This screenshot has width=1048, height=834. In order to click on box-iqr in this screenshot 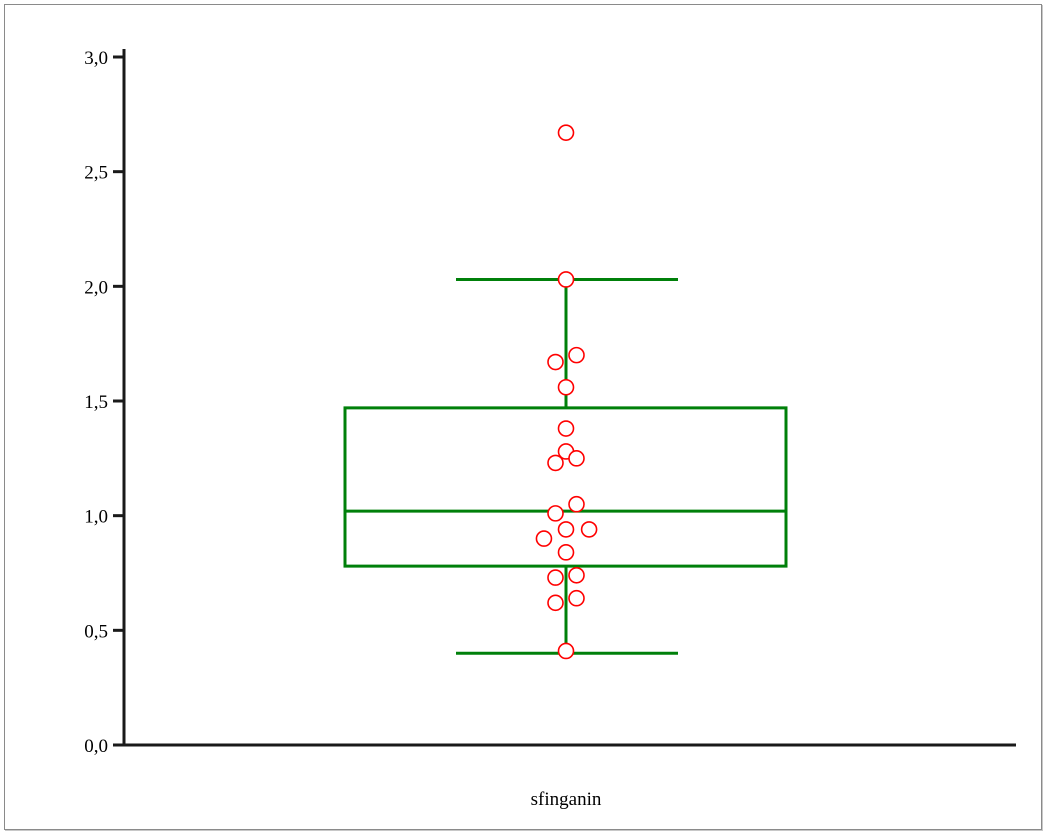, I will do `click(565, 487)`.